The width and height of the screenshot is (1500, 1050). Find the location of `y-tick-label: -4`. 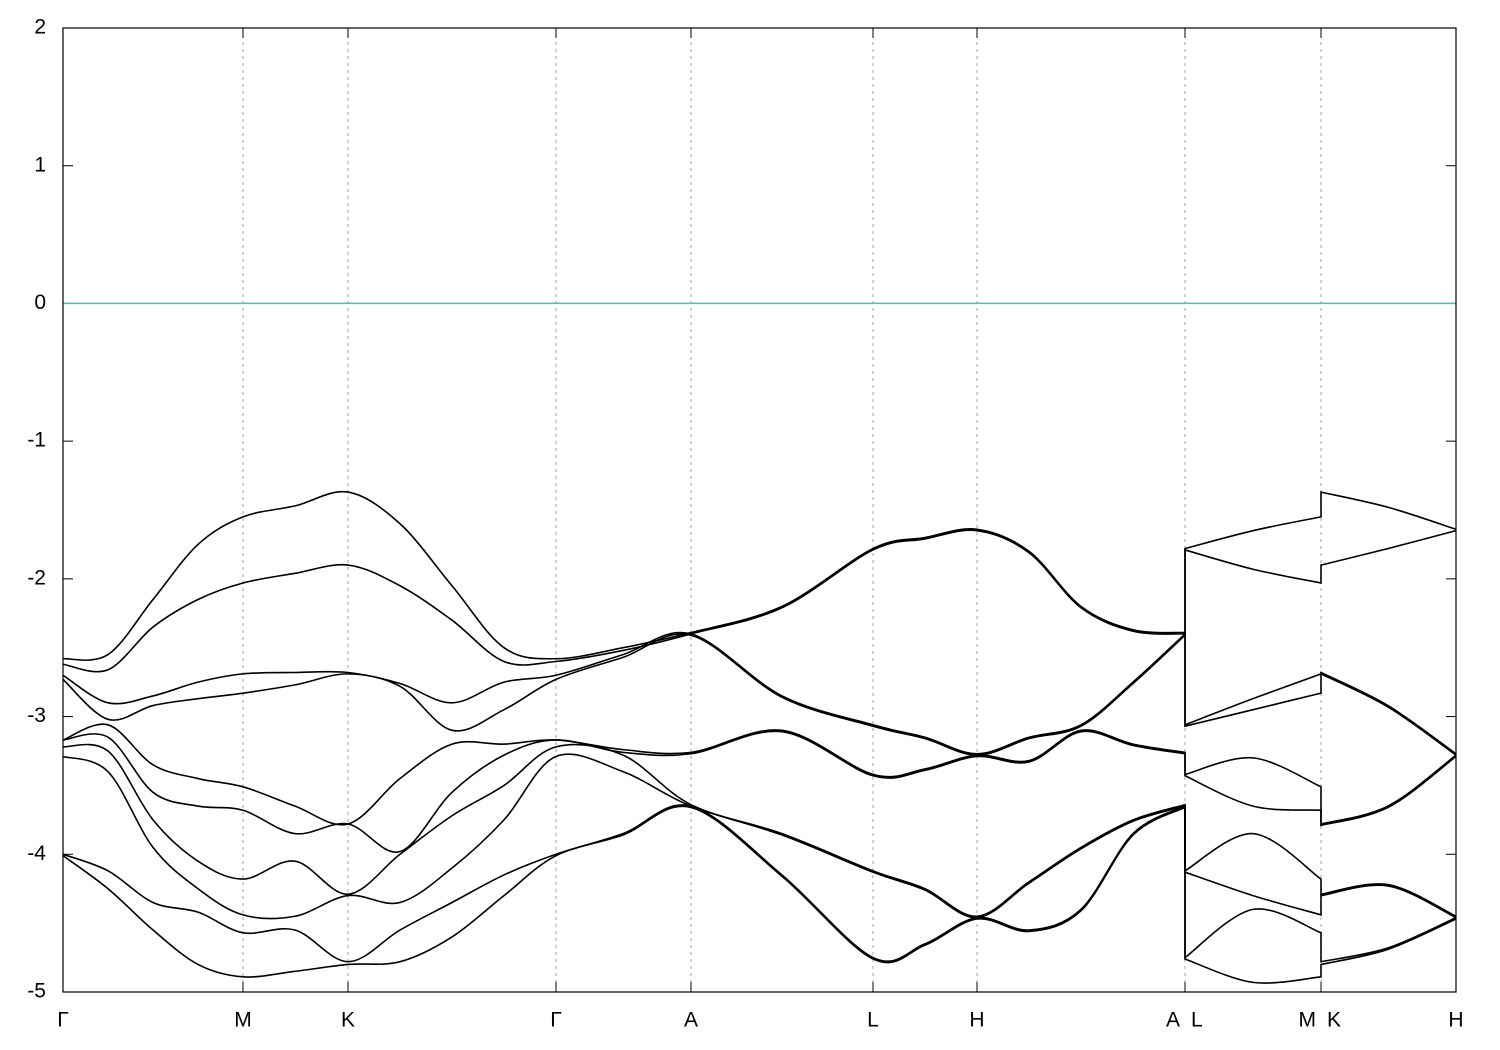

y-tick-label: -4 is located at coordinates (36, 853).